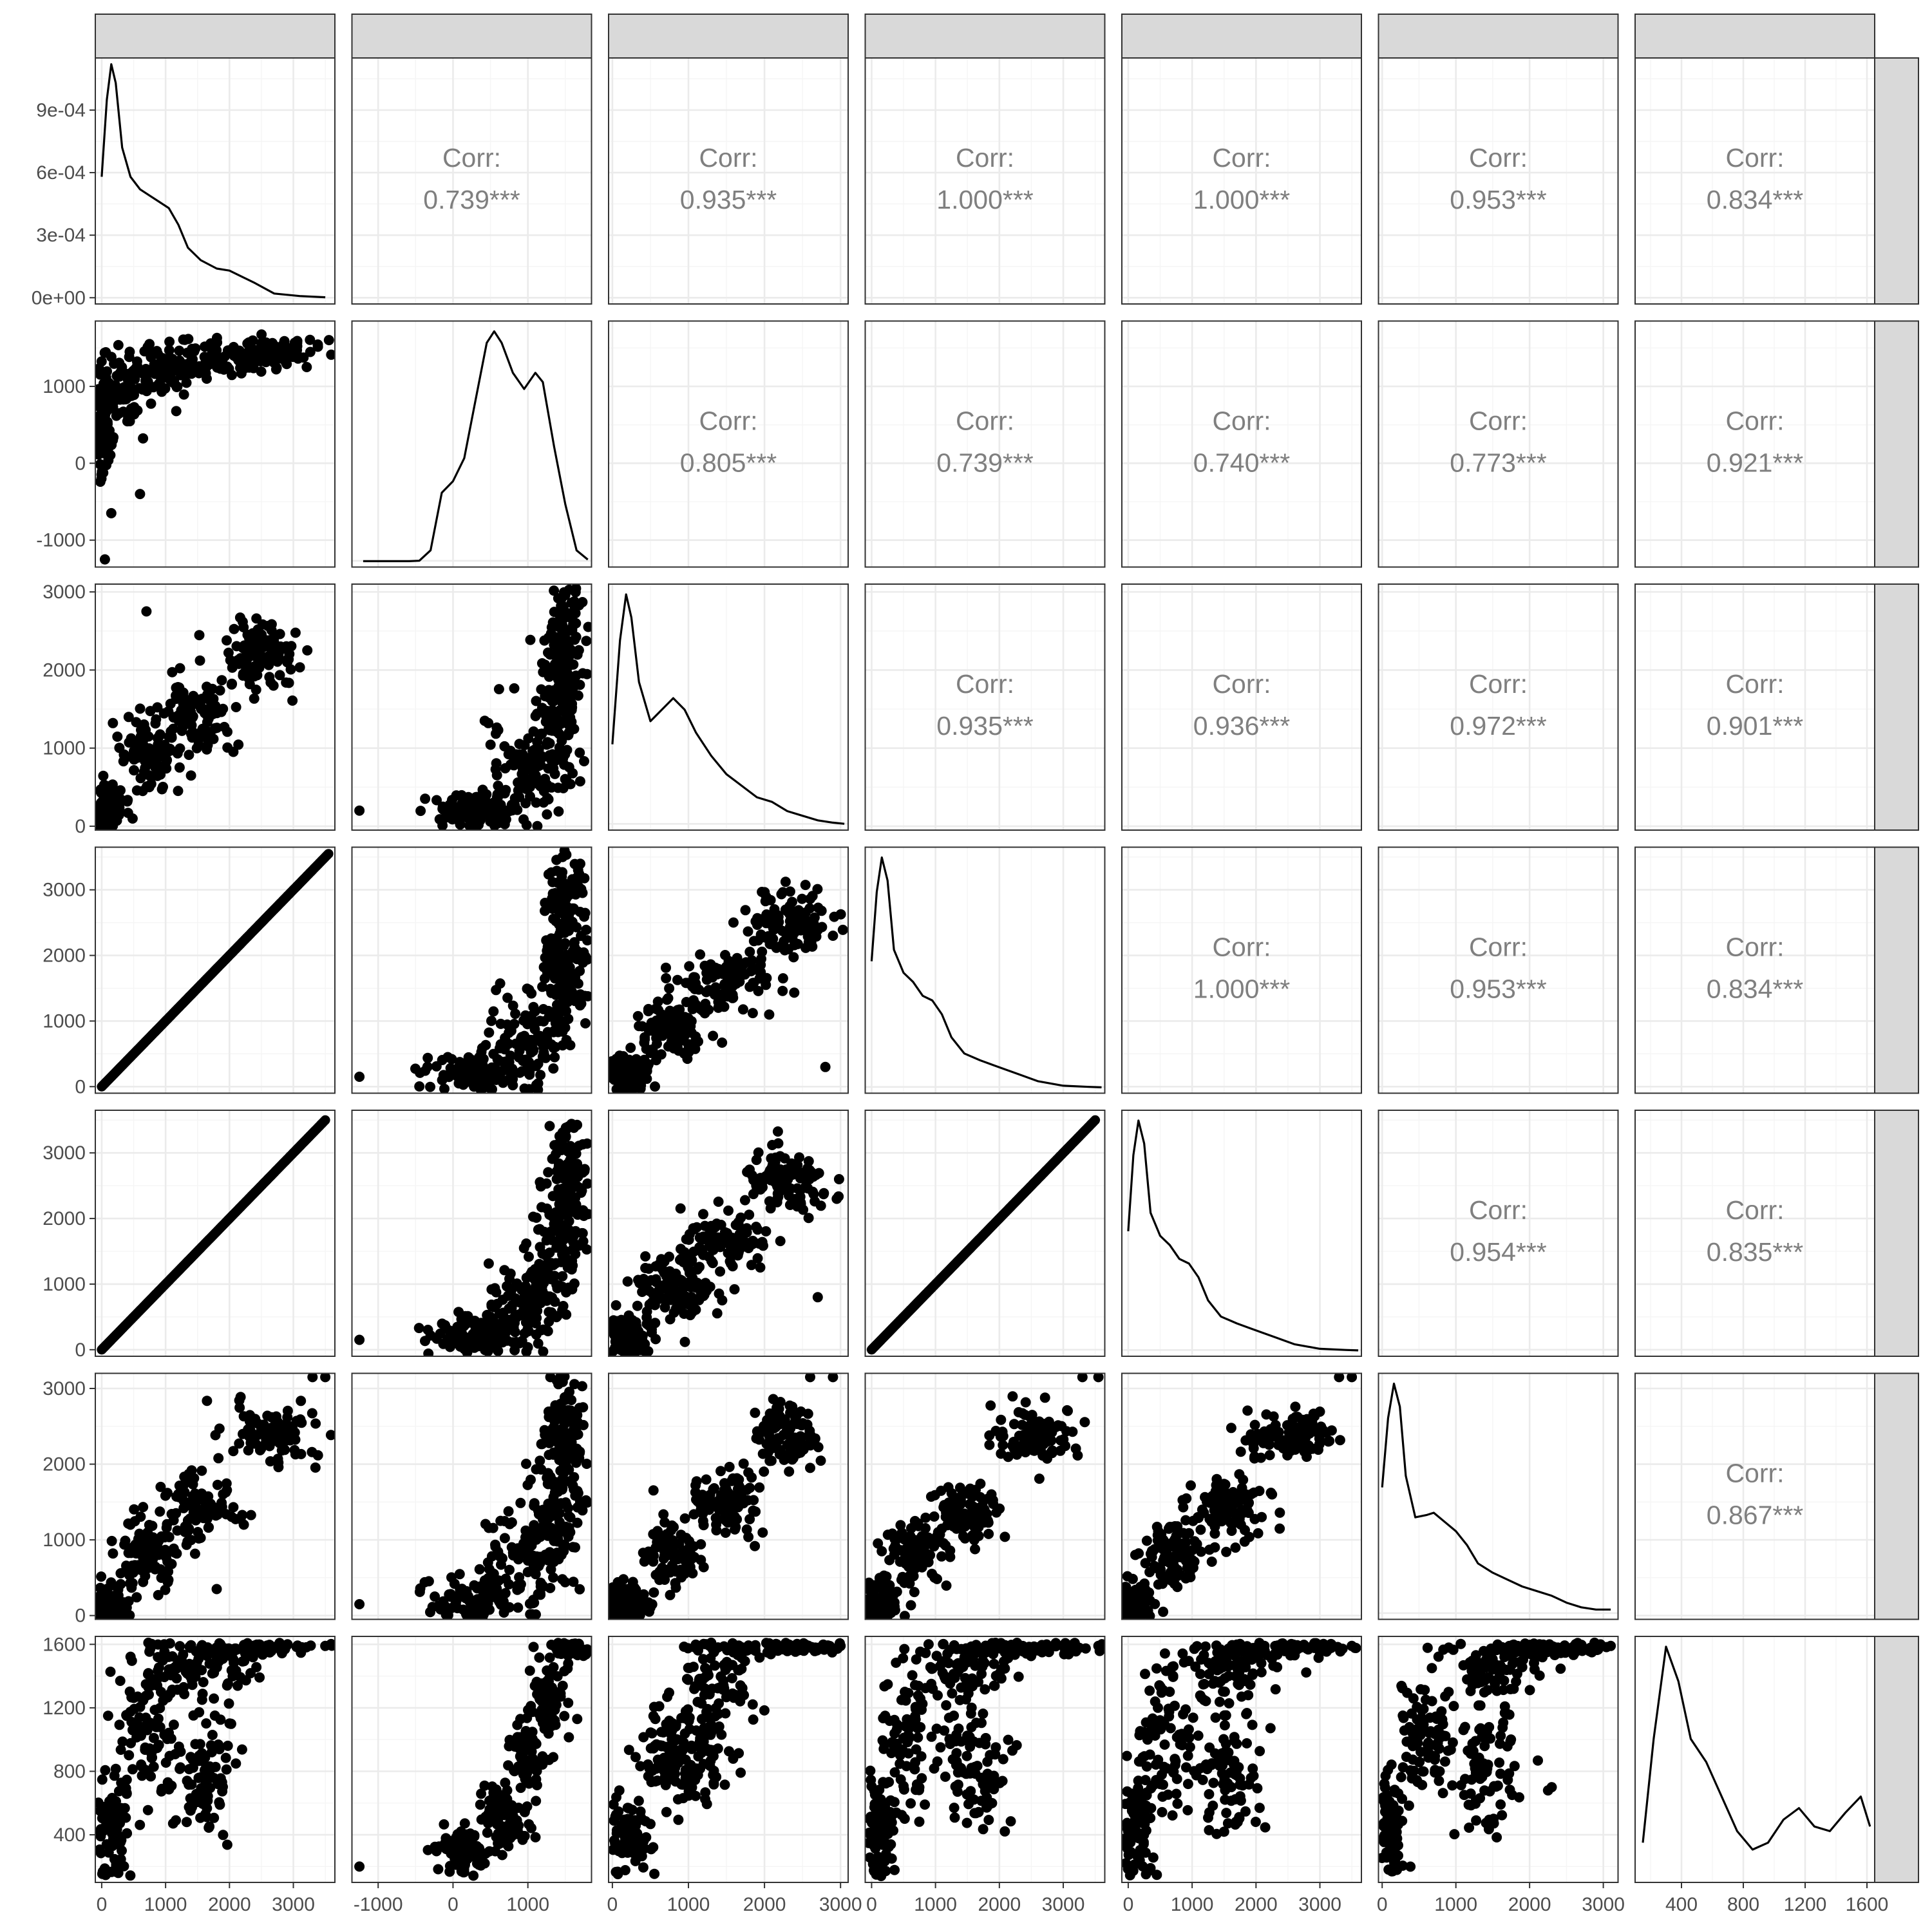 This screenshot has width=1932, height=1932. I want to click on density-curve-ols, so click(476, 446).